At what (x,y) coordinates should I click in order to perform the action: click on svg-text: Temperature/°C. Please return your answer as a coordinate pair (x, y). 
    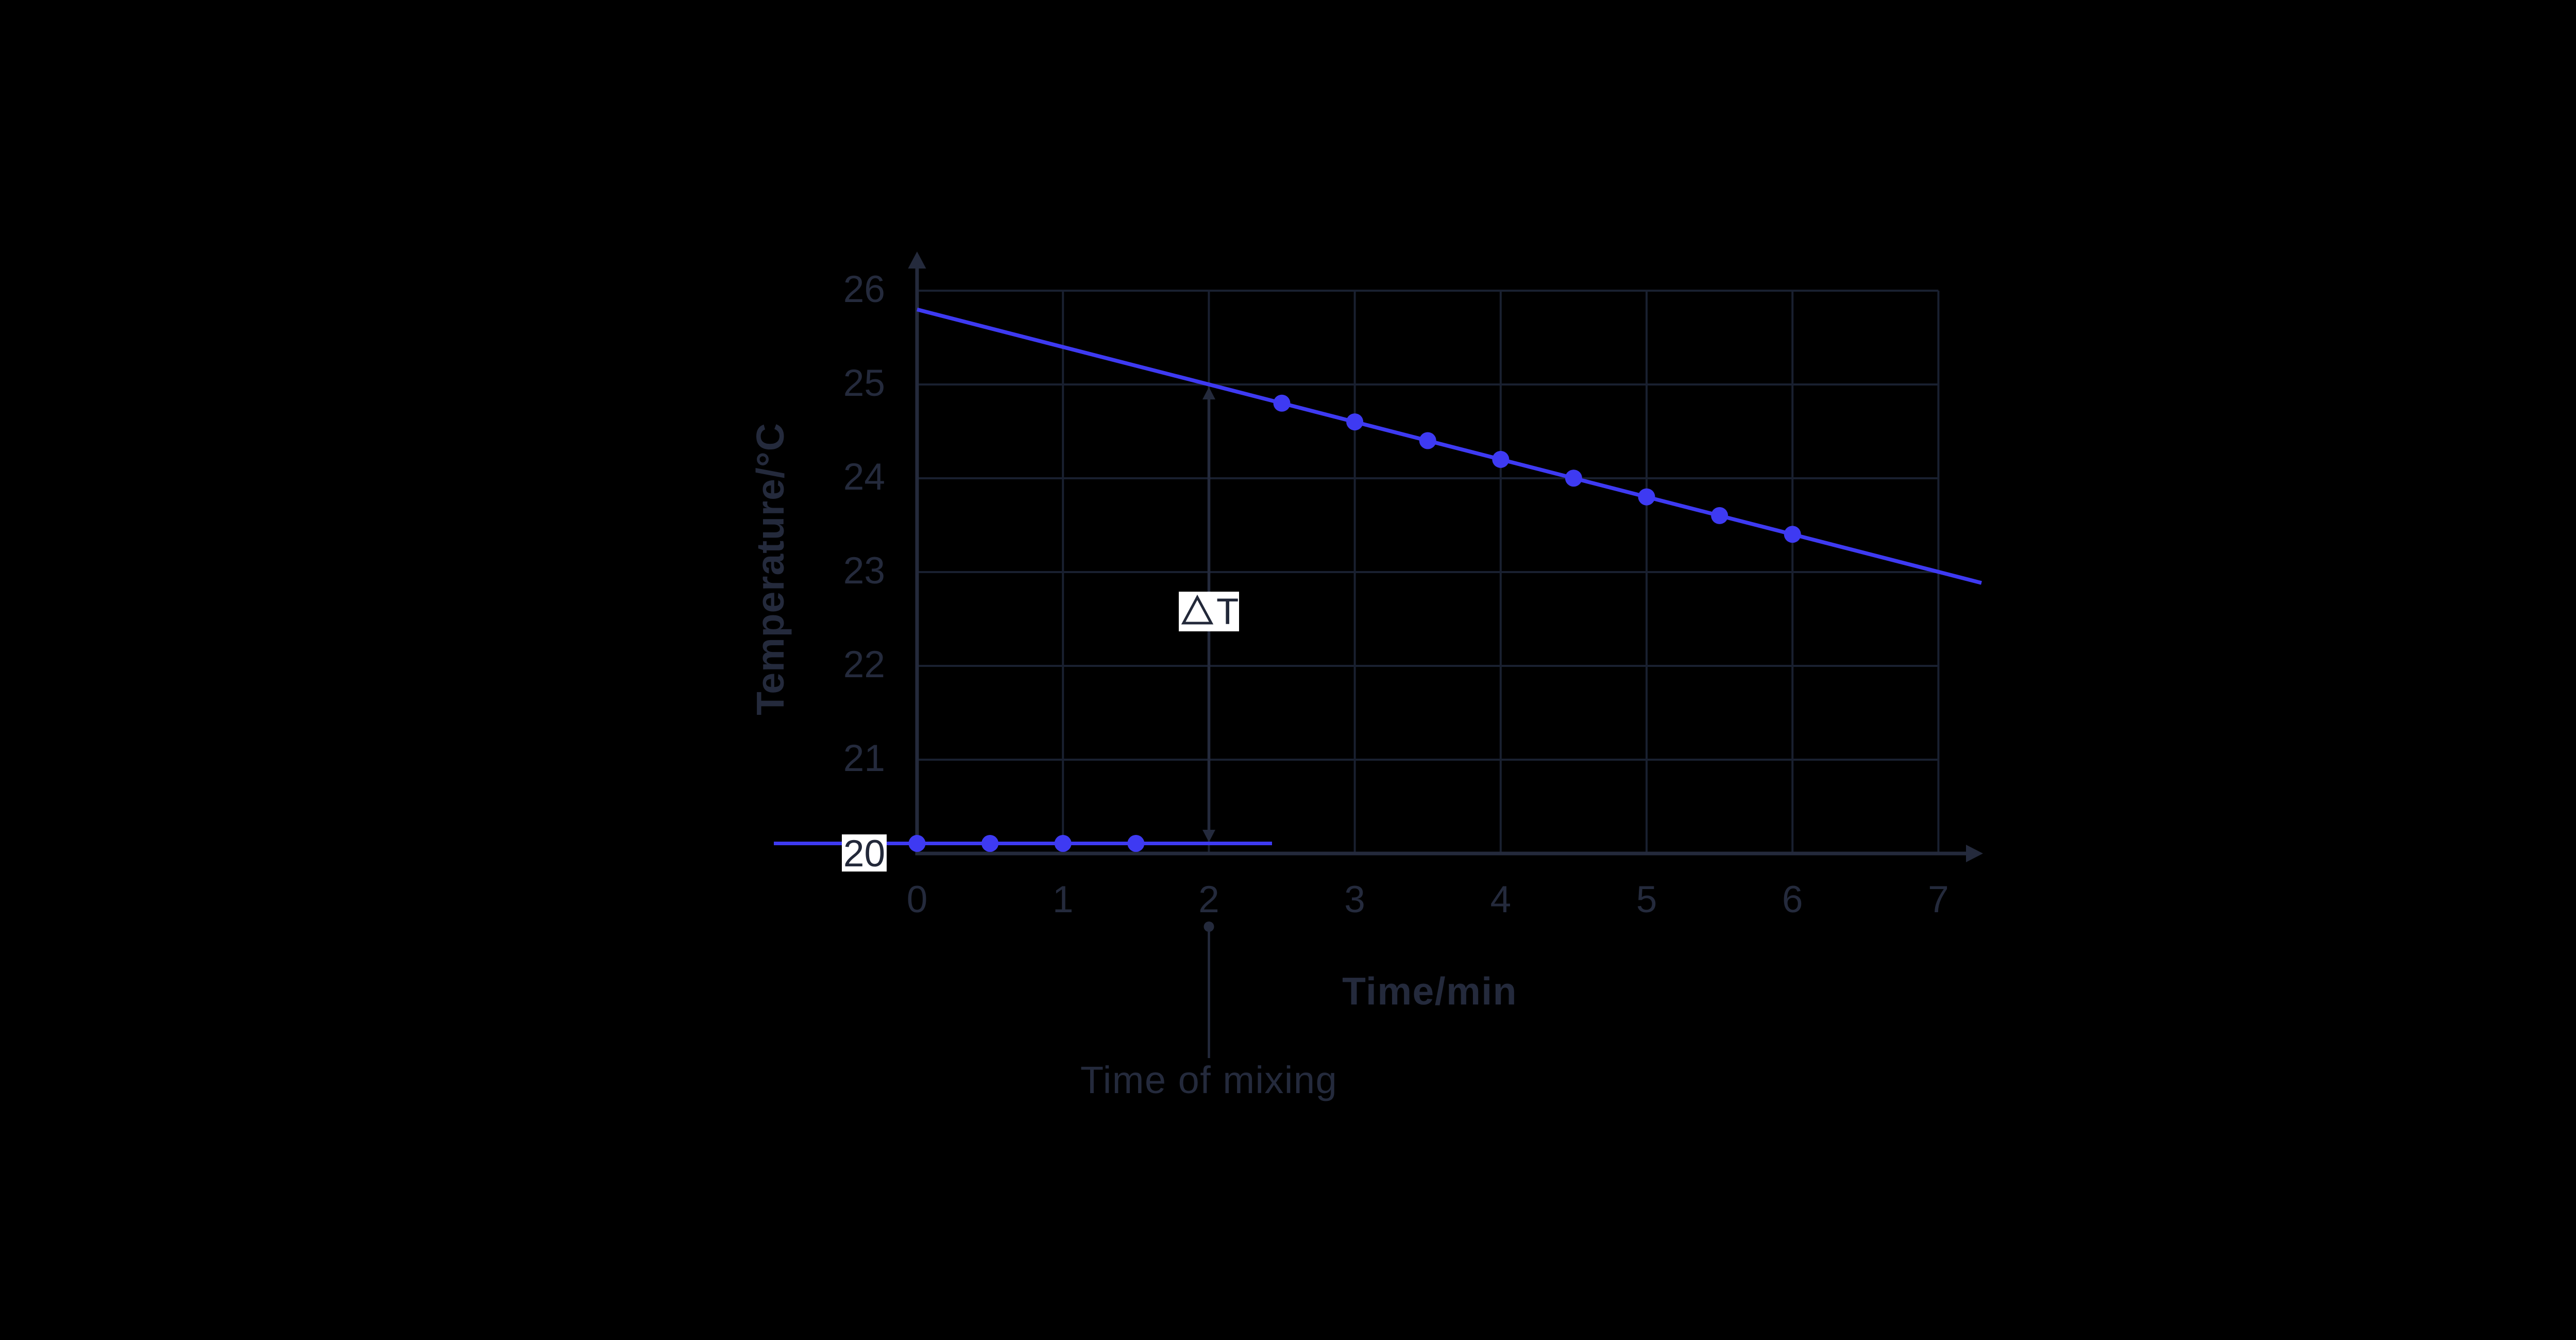
    Looking at the image, I should click on (770, 569).